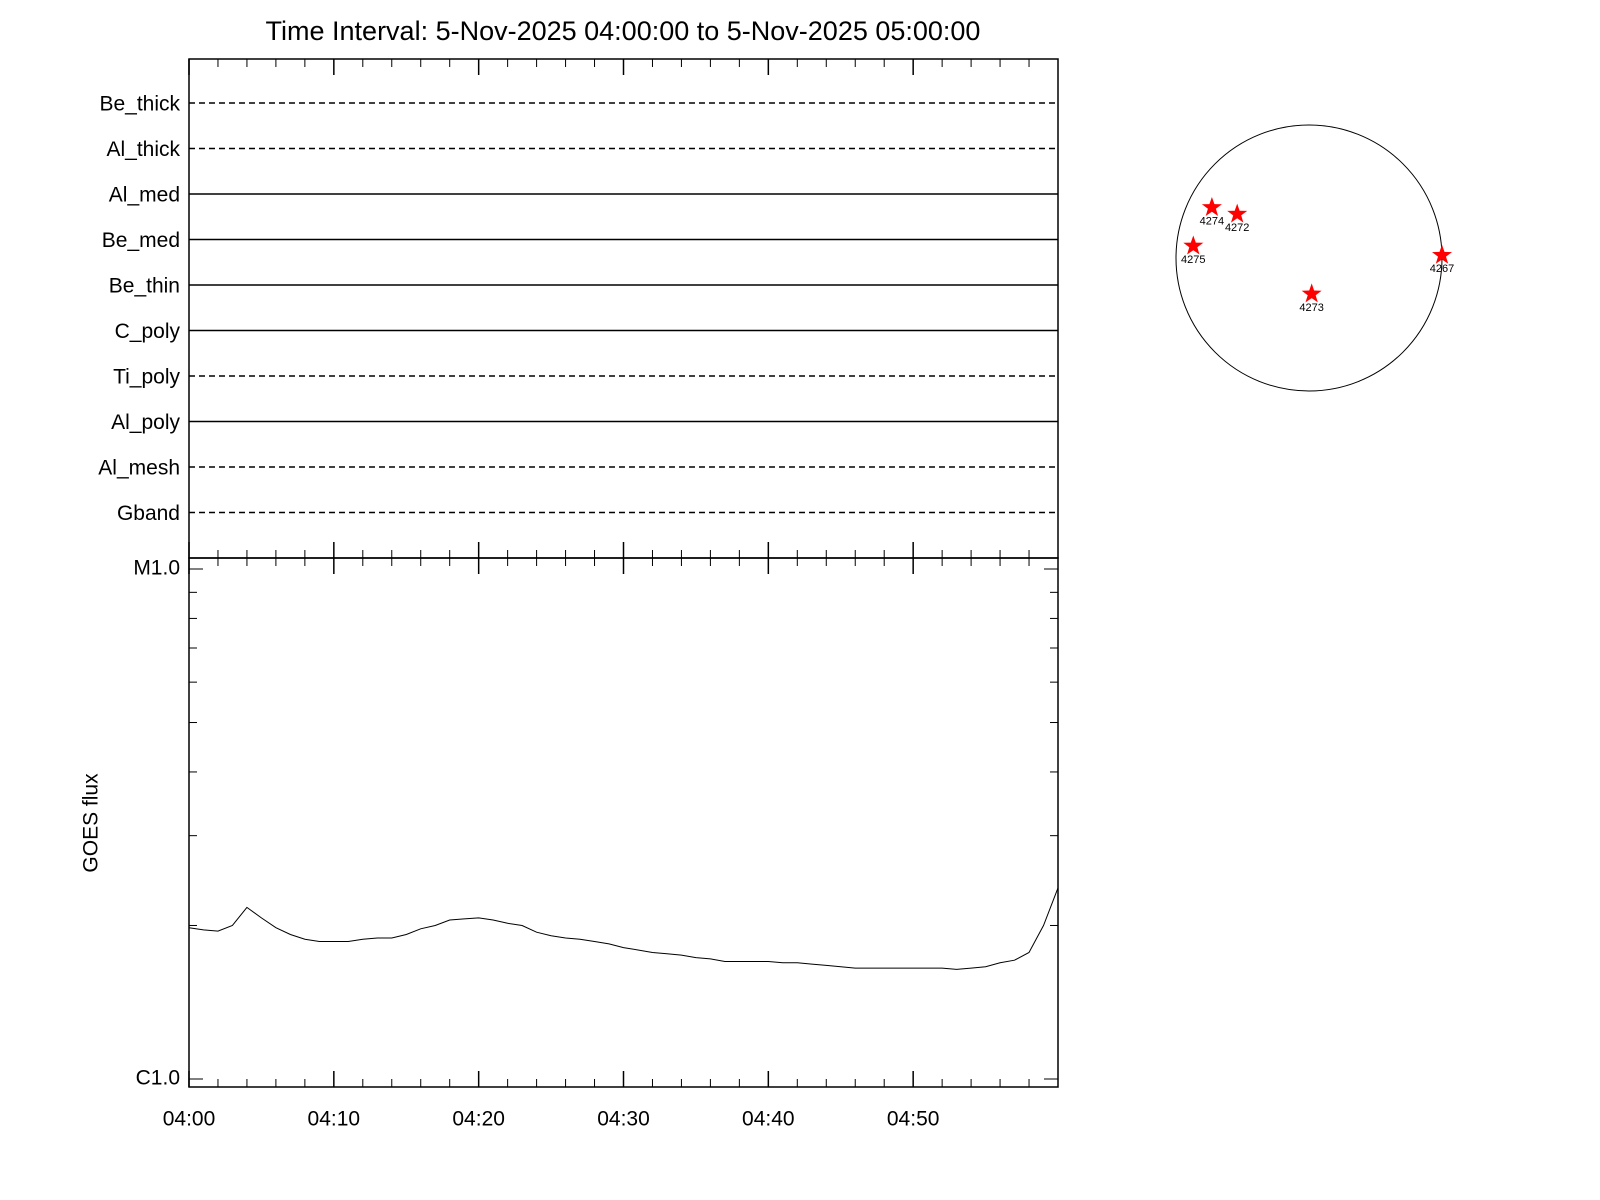 The height and width of the screenshot is (1200, 1600). I want to click on active-region-label: 4273, so click(1311, 308).